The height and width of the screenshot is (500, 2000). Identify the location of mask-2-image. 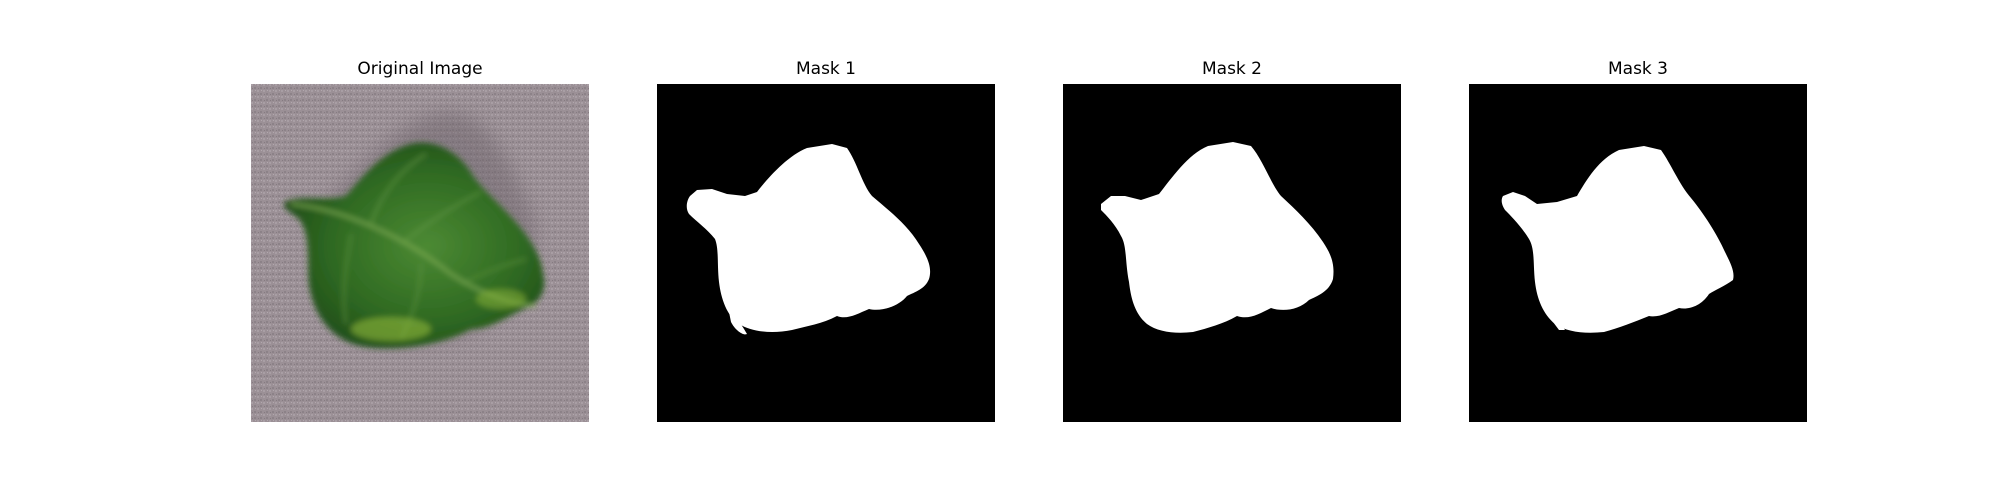
(1232, 253).